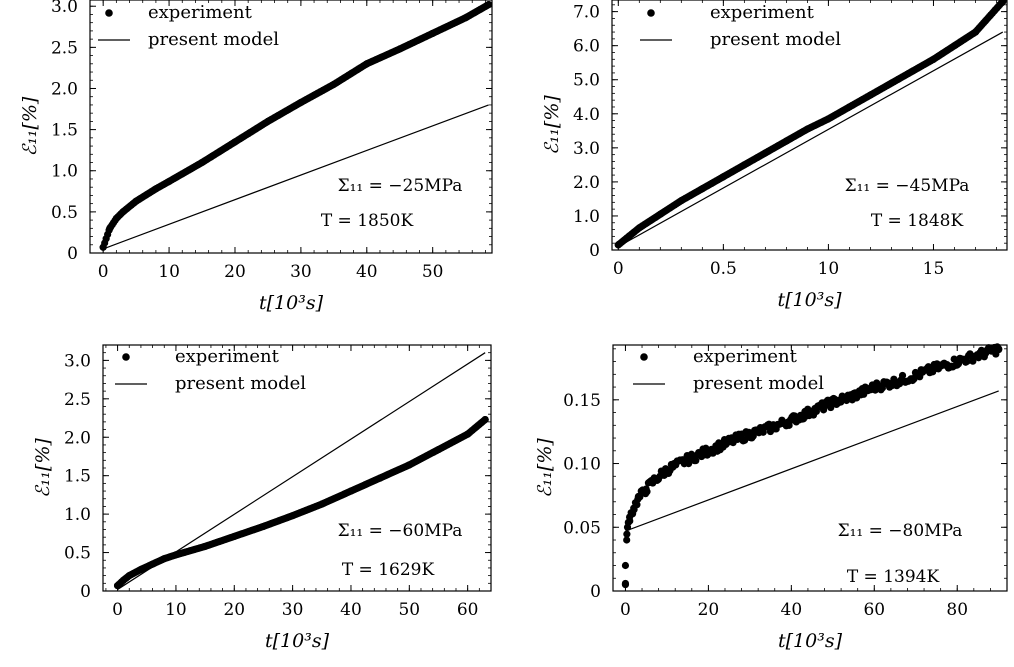 This screenshot has height=667, width=1014. What do you see at coordinates (934, 269) in the screenshot?
I see `x-tick-label: 15` at bounding box center [934, 269].